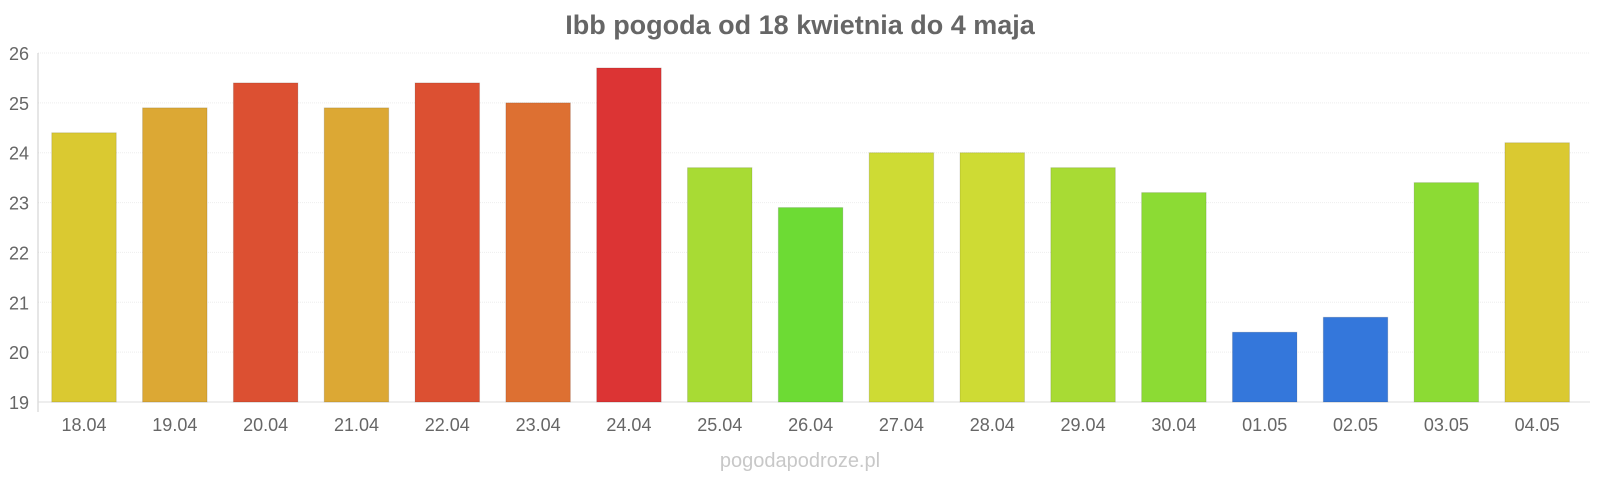 Image resolution: width=1600 pixels, height=480 pixels. Describe the element at coordinates (538, 425) in the screenshot. I see `x-tick-label: 23.04` at that location.